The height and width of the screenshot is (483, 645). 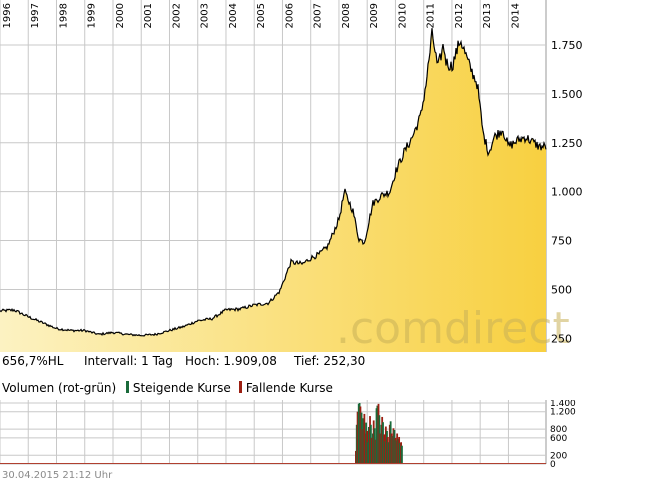 I want to click on low-value: Tief: 252,30, so click(x=330, y=361).